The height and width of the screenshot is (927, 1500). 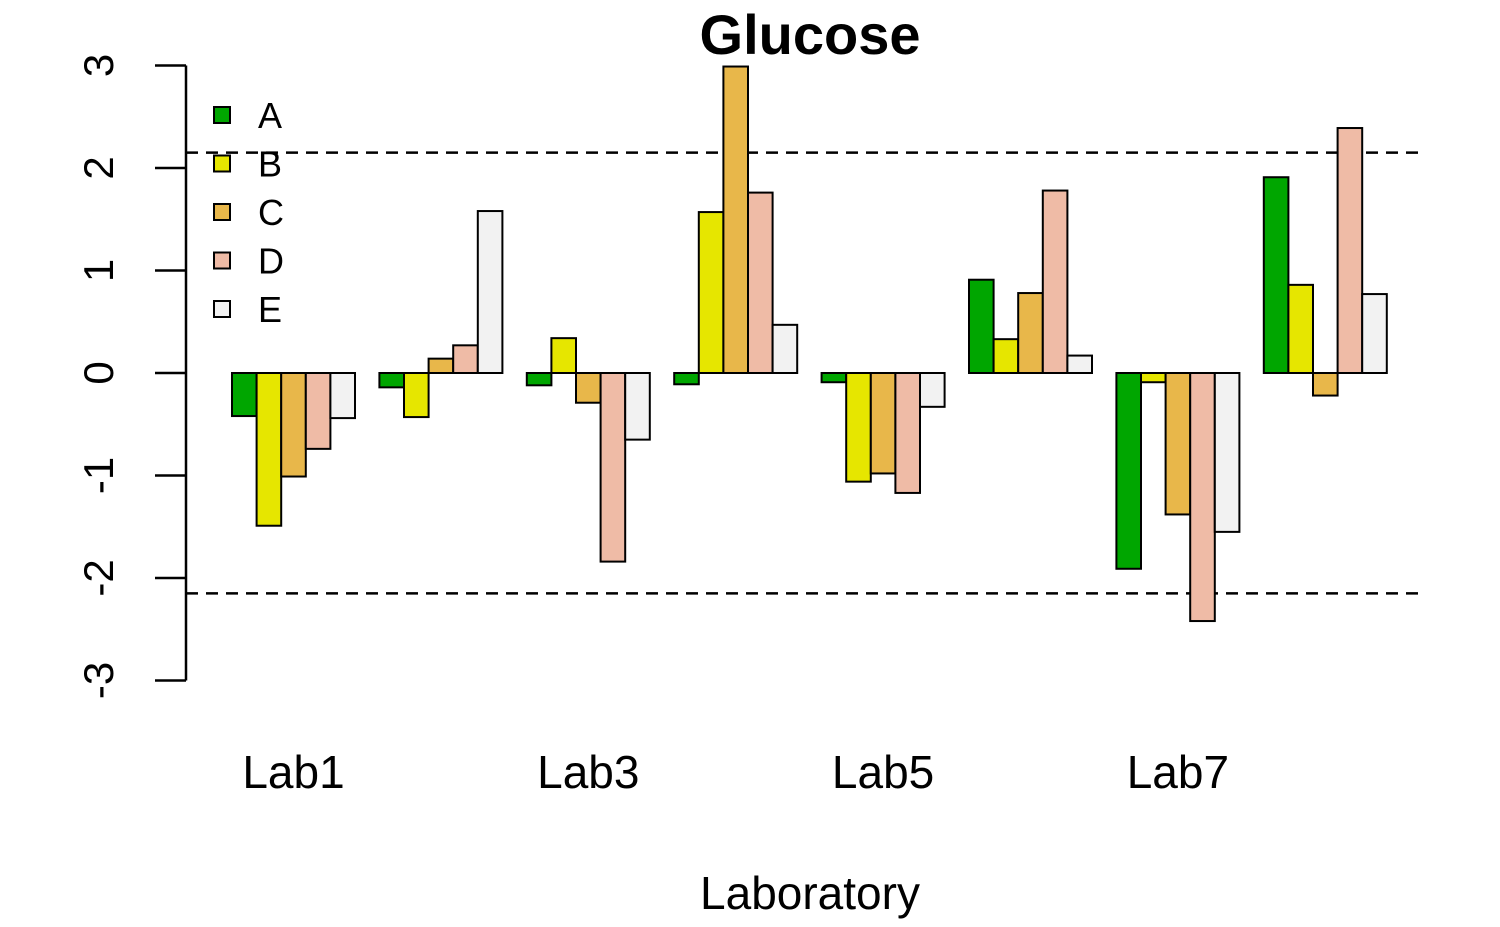 I want to click on bar-lab5-d, so click(x=908, y=433).